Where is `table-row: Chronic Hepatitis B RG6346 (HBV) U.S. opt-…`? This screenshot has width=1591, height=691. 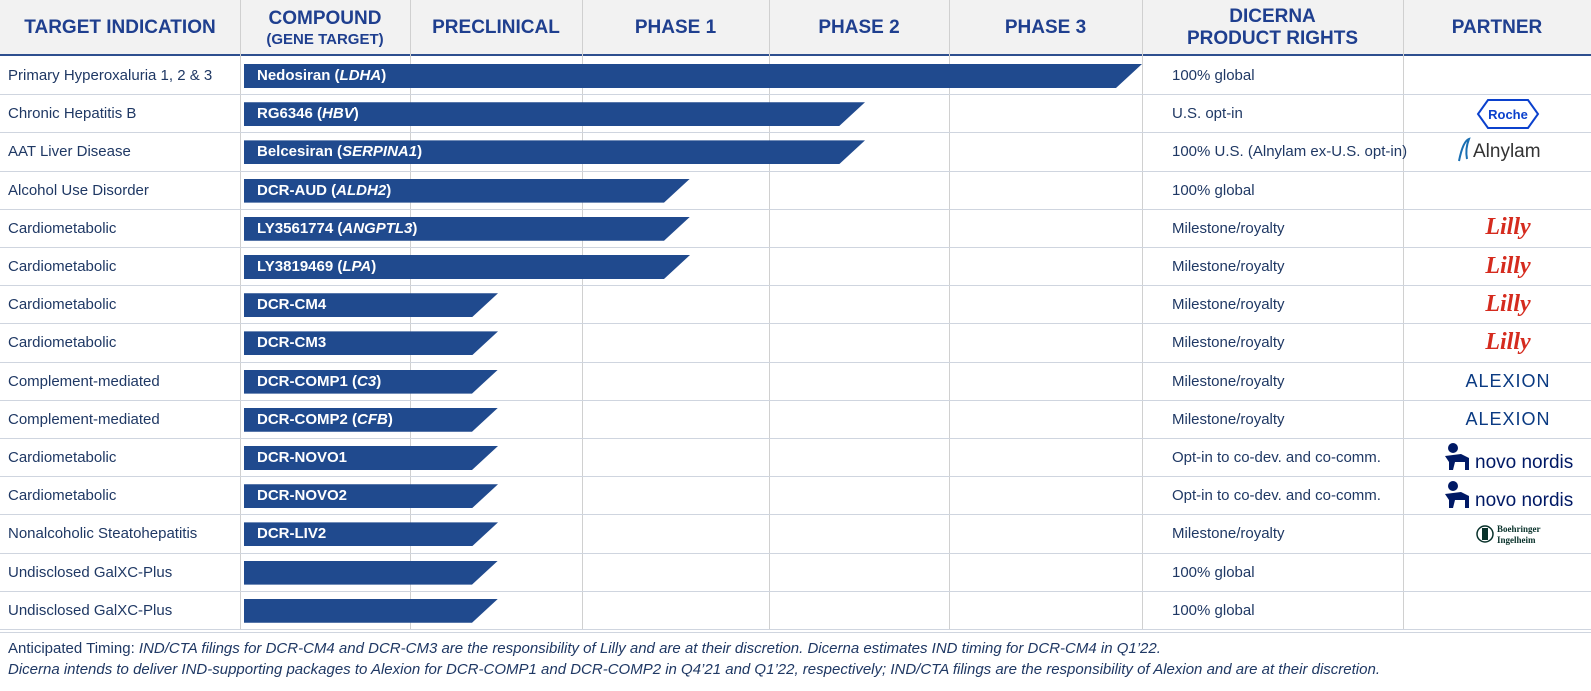 table-row: Chronic Hepatitis B RG6346 (HBV) U.S. opt-… is located at coordinates (795, 114).